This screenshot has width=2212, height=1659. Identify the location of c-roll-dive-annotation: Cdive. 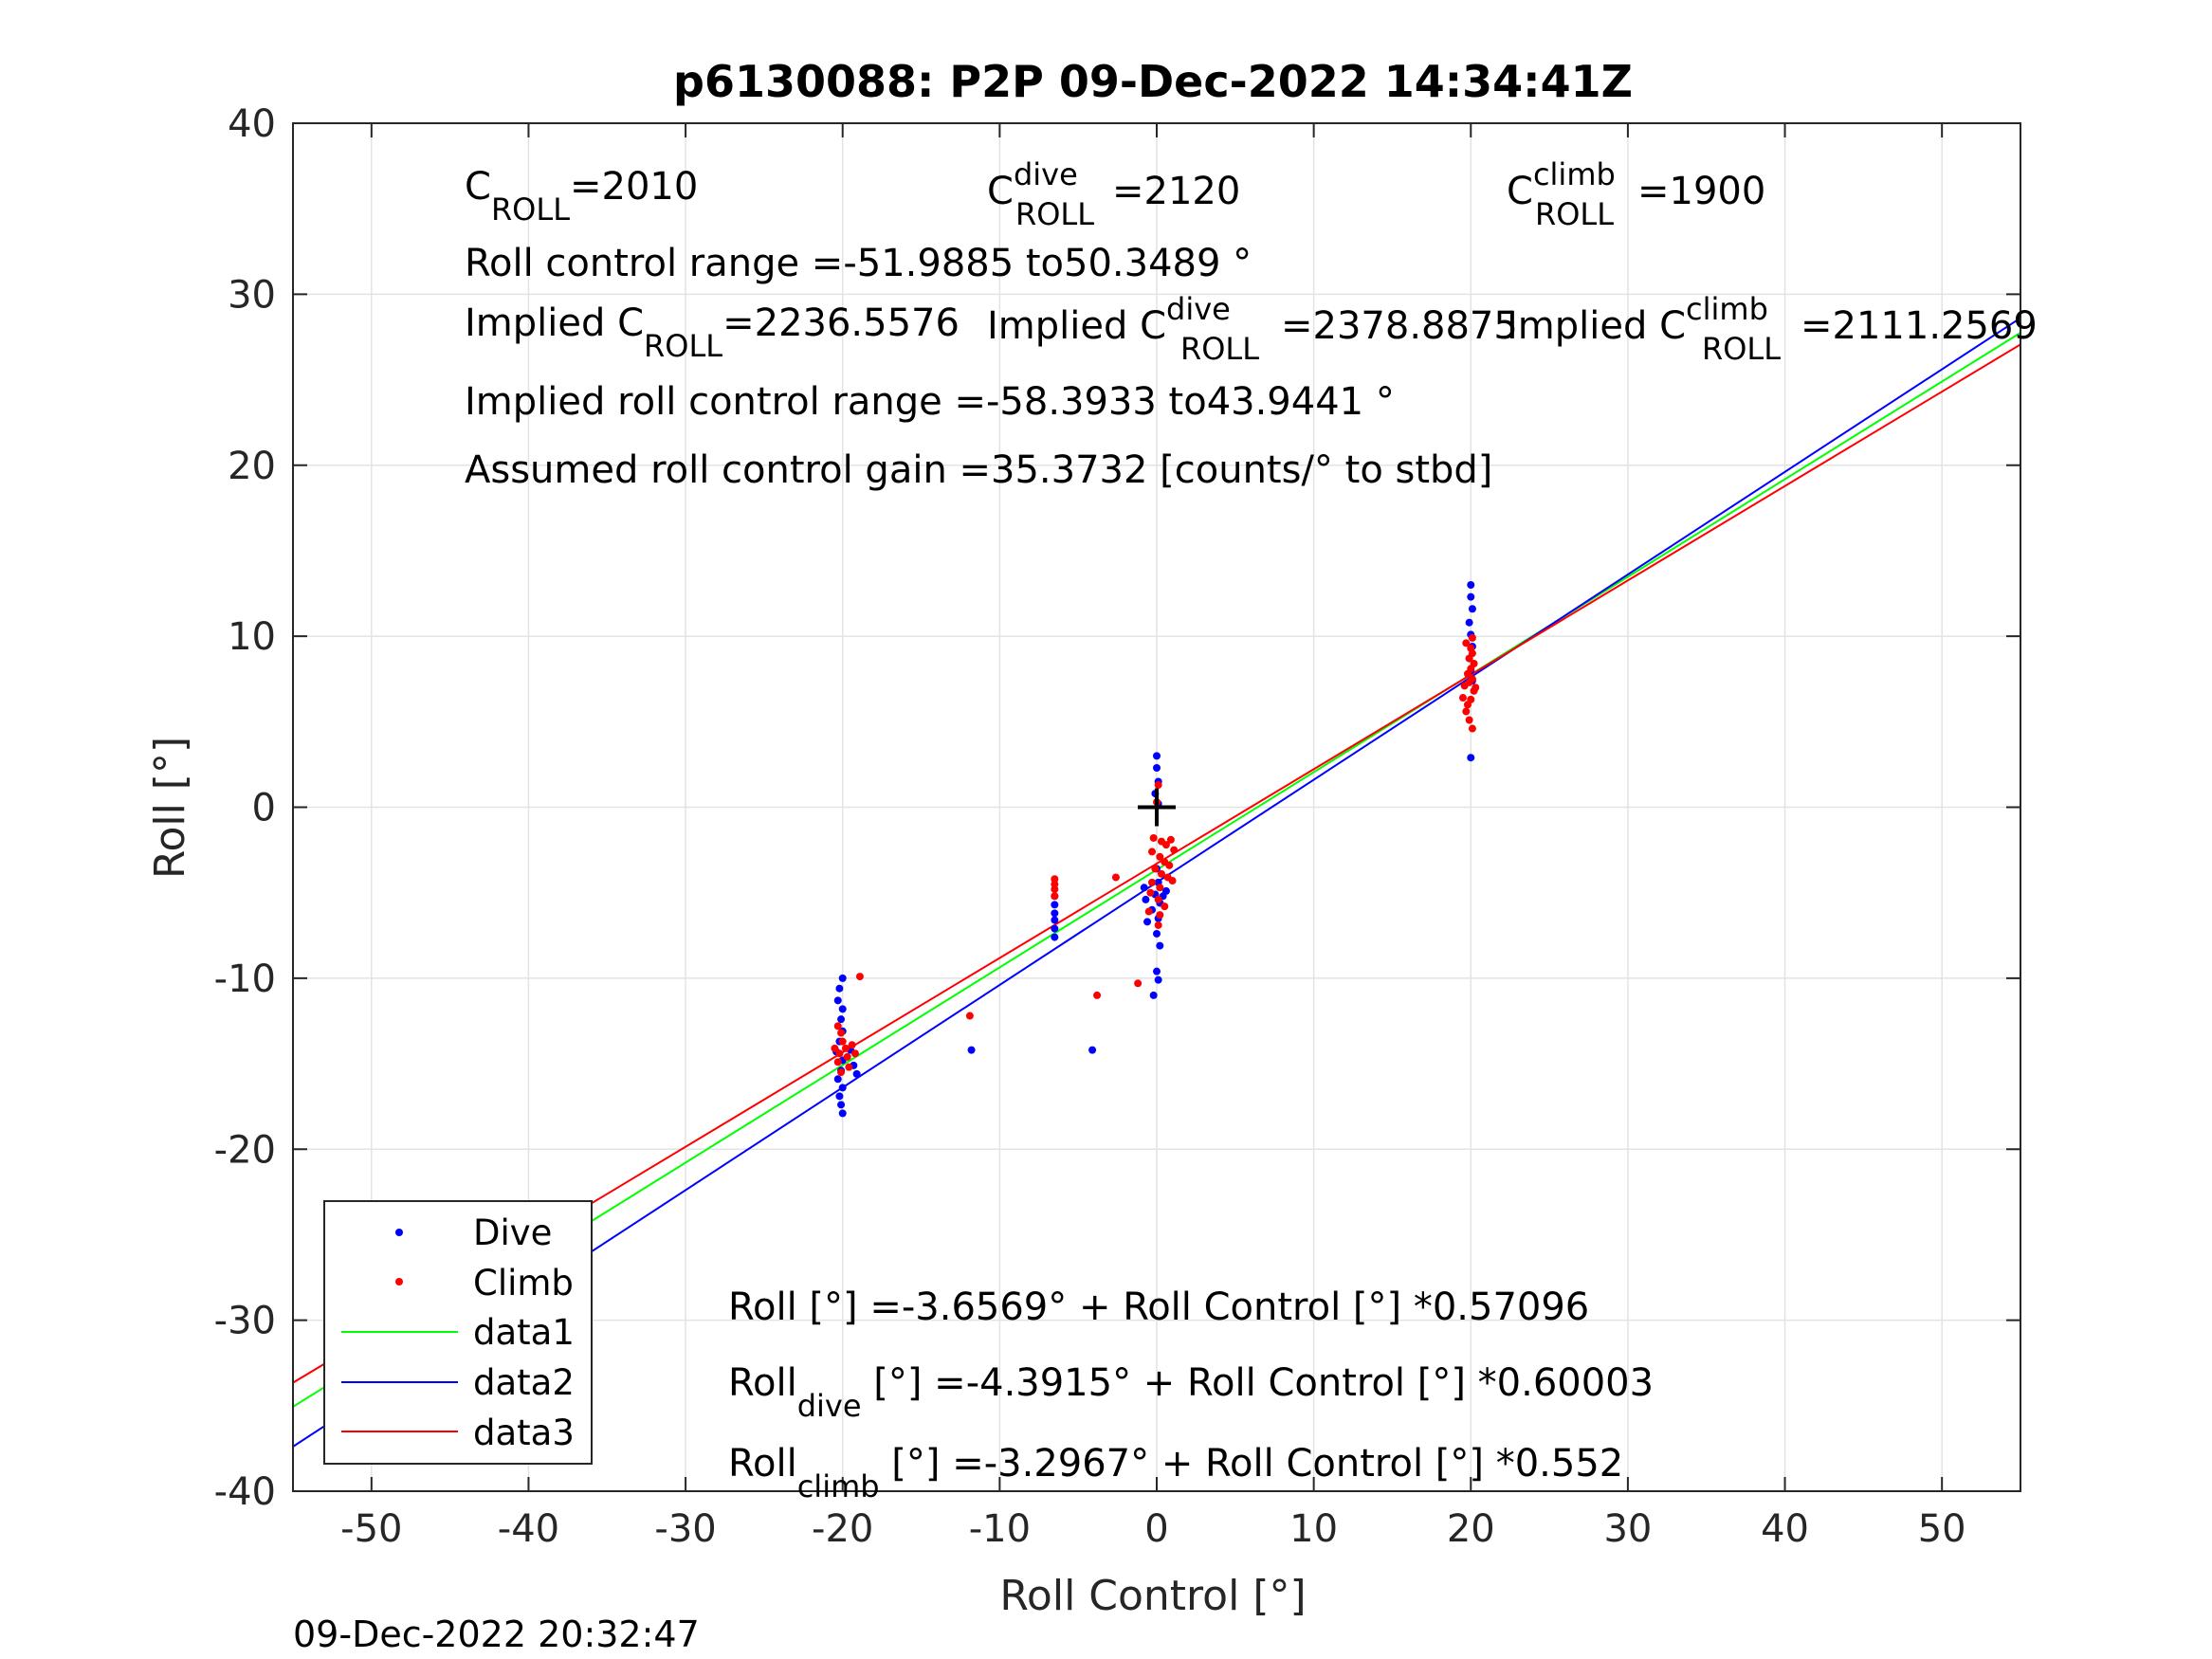
(1032, 184).